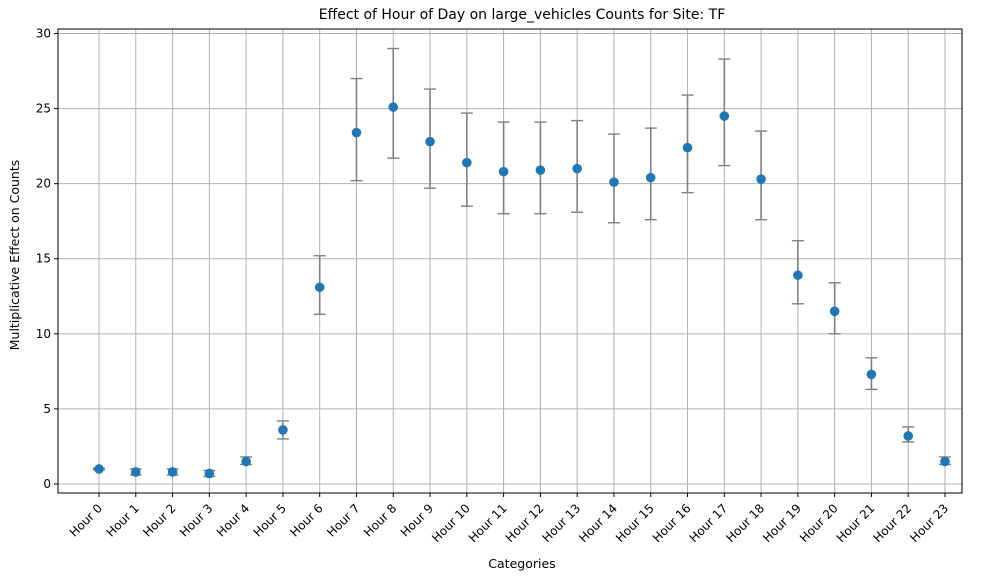 The image size is (997, 580). What do you see at coordinates (43, 109) in the screenshot?
I see `y-tick-label: 25` at bounding box center [43, 109].